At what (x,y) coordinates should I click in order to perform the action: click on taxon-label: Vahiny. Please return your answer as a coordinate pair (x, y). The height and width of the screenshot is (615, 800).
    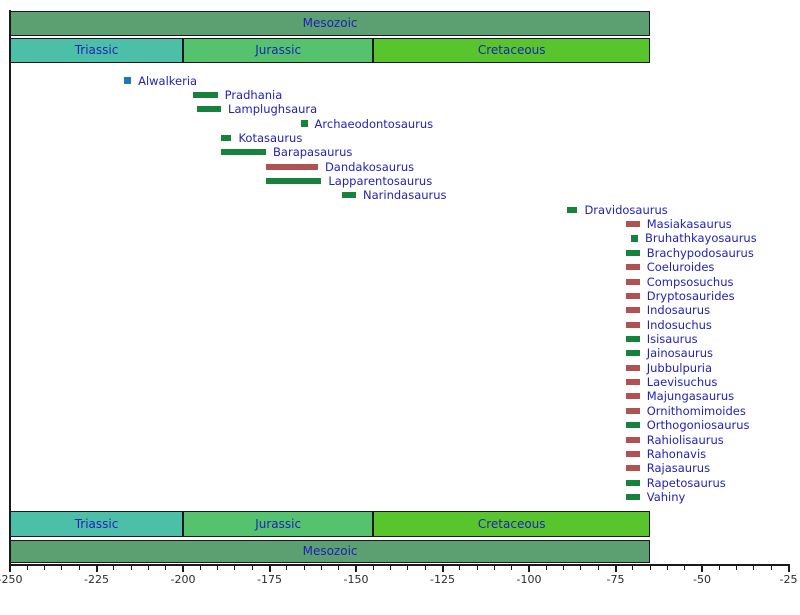
    Looking at the image, I should click on (666, 496).